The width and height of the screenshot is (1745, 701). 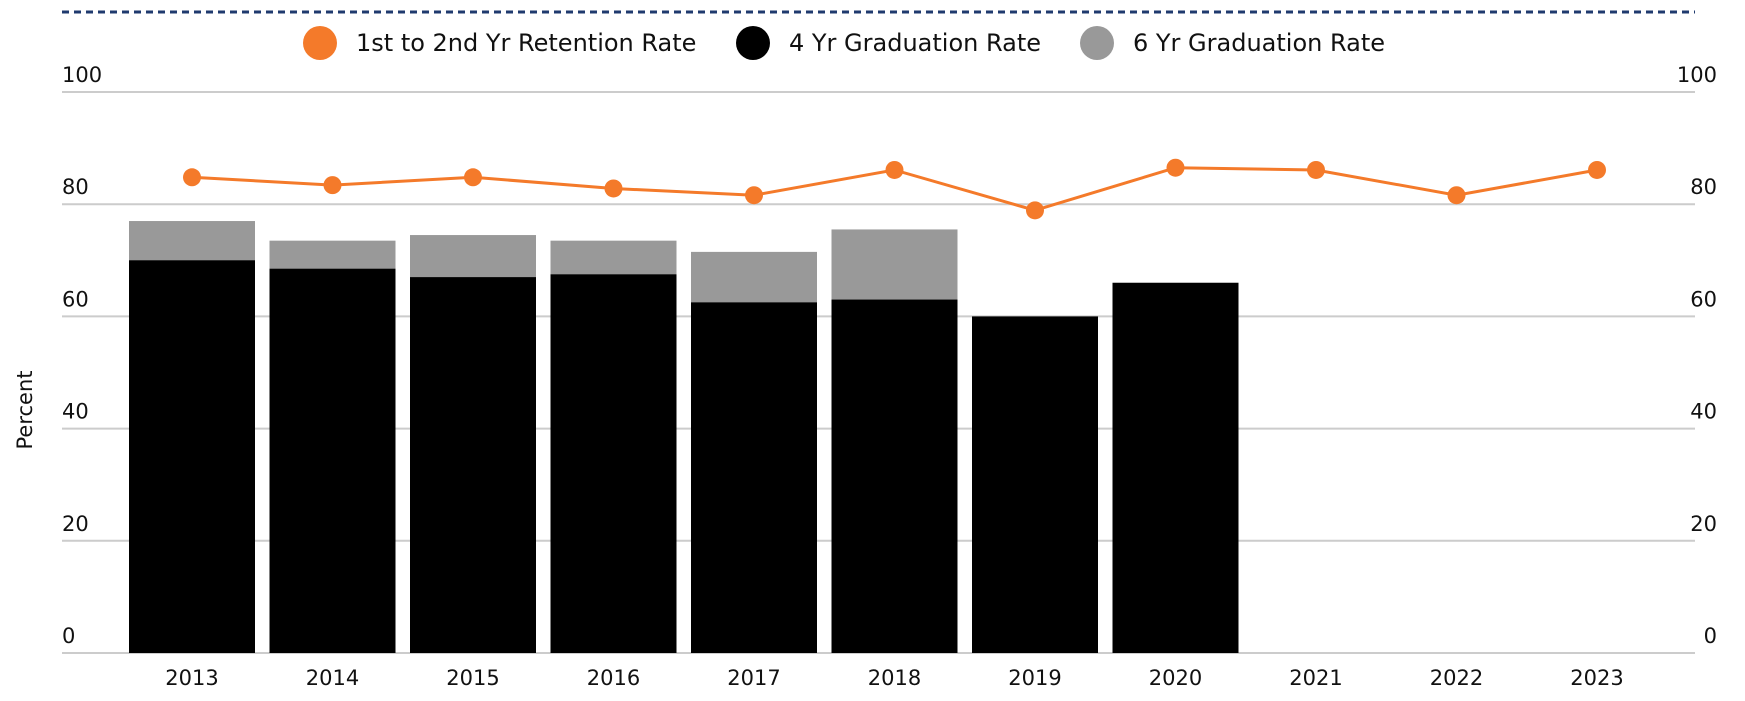 I want to click on y2-tick-label: 0, so click(x=1710, y=636).